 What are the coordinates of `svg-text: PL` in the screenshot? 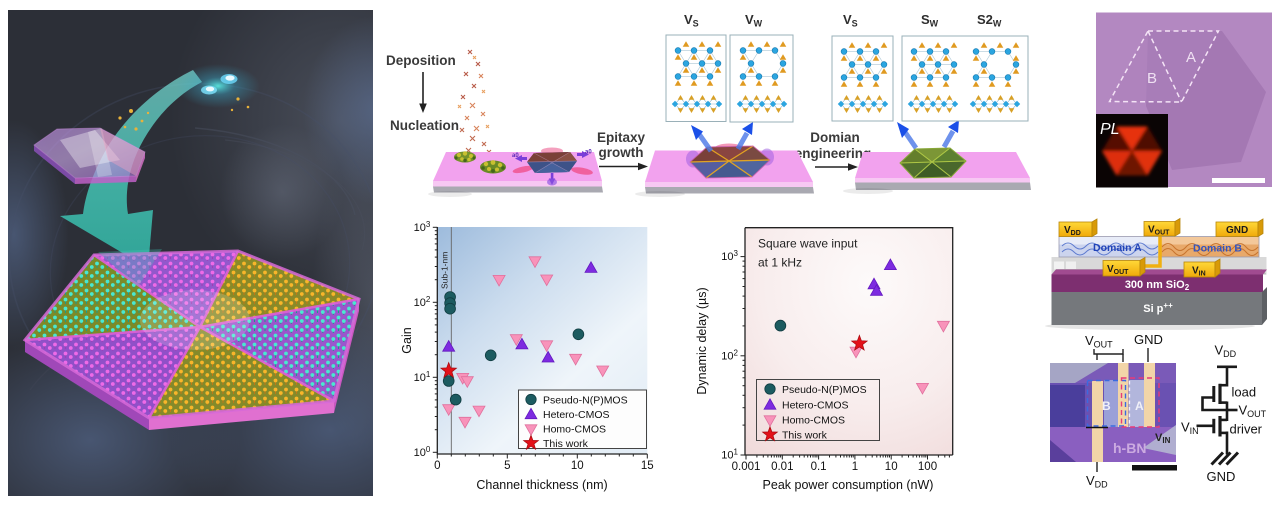 It's located at (1110, 129).